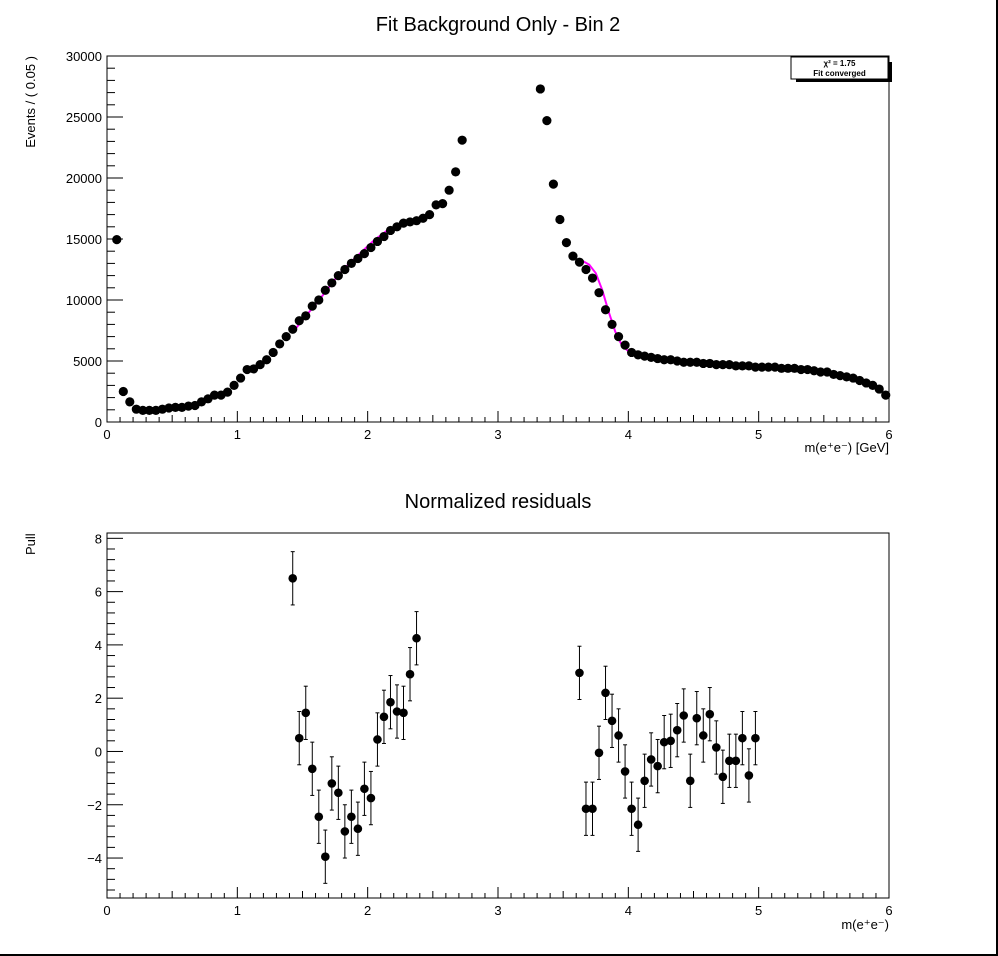  Describe the element at coordinates (628, 434) in the screenshot. I see `top-x-tick-label: 4` at that location.